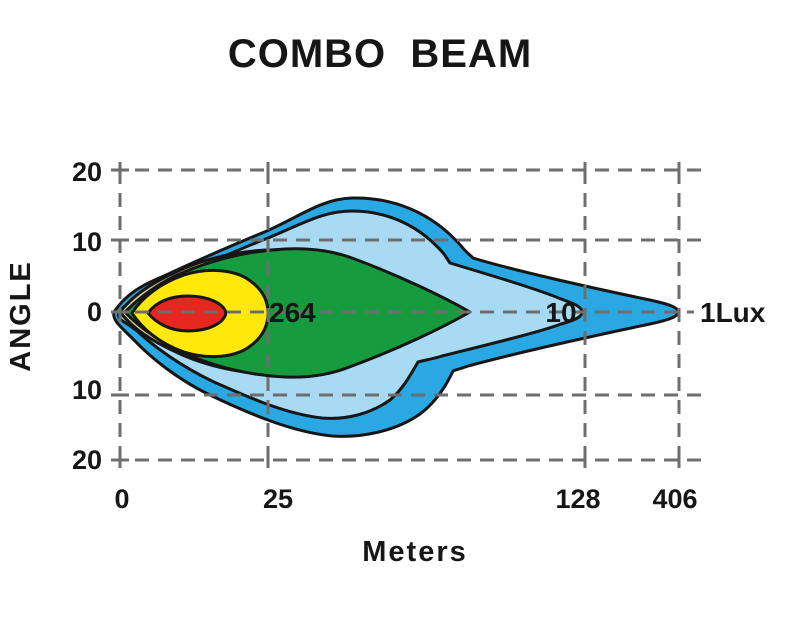 Image resolution: width=800 pixels, height=632 pixels. What do you see at coordinates (87, 390) in the screenshot?
I see `y-tick-10-bottom: 10` at bounding box center [87, 390].